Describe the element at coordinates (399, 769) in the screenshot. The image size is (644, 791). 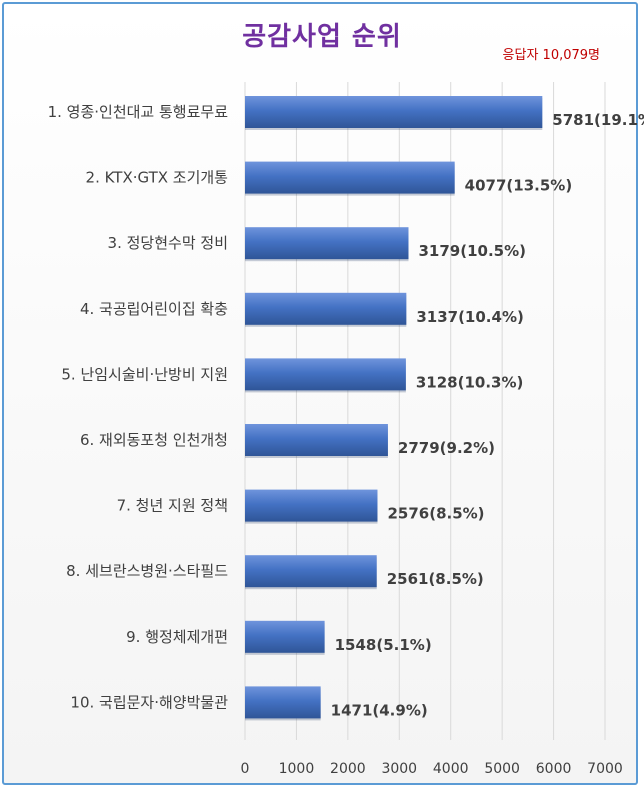
I see `x-tick-label: 3000` at that location.